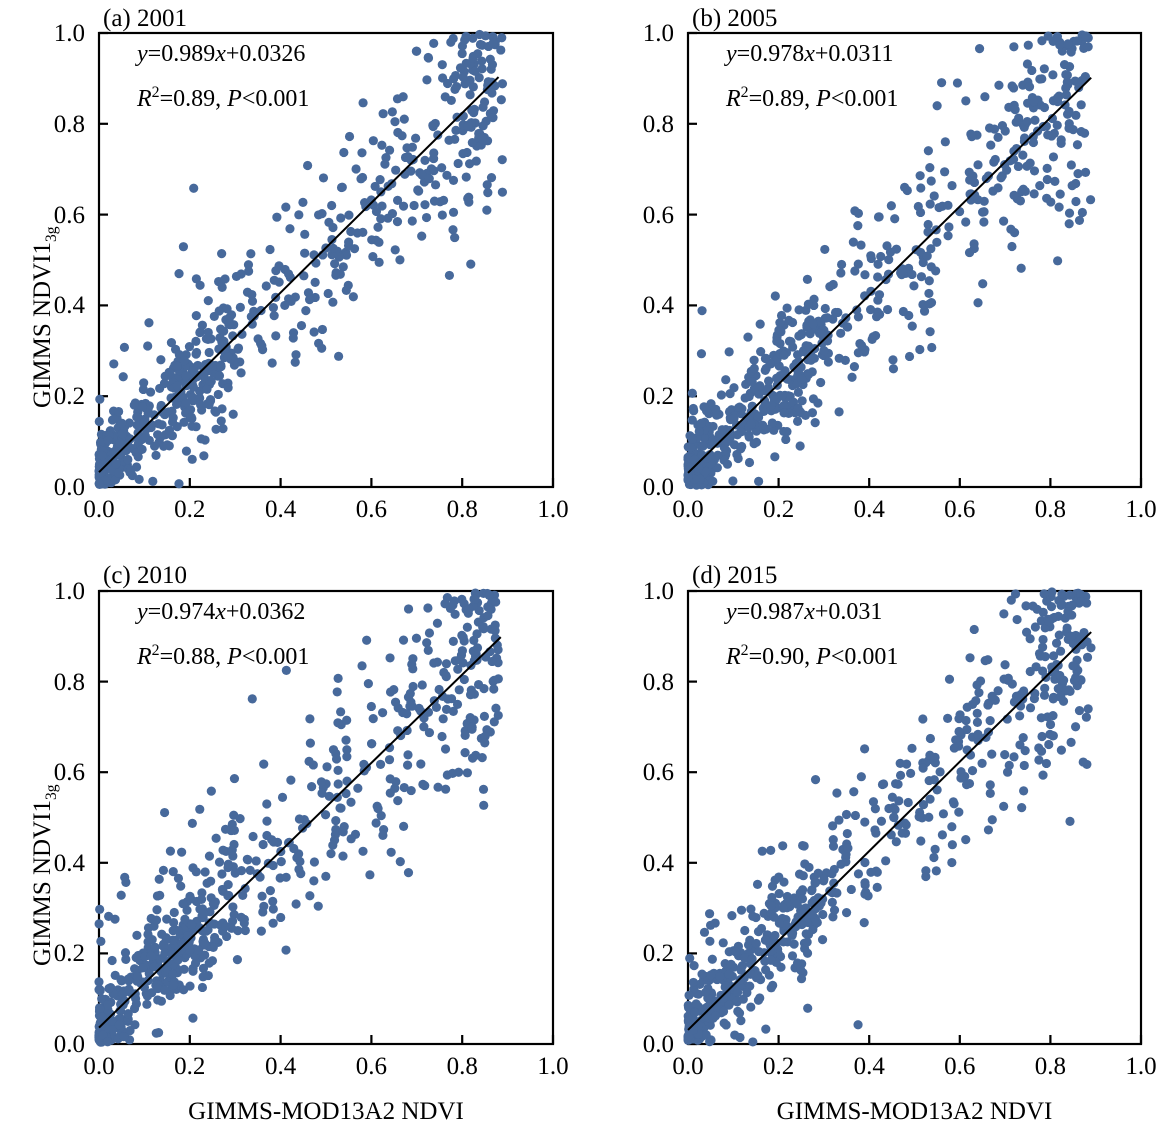 The image size is (1157, 1125). Describe the element at coordinates (804, 612) in the screenshot. I see `equation-annotation-d: y=0.987x+0.031` at that location.